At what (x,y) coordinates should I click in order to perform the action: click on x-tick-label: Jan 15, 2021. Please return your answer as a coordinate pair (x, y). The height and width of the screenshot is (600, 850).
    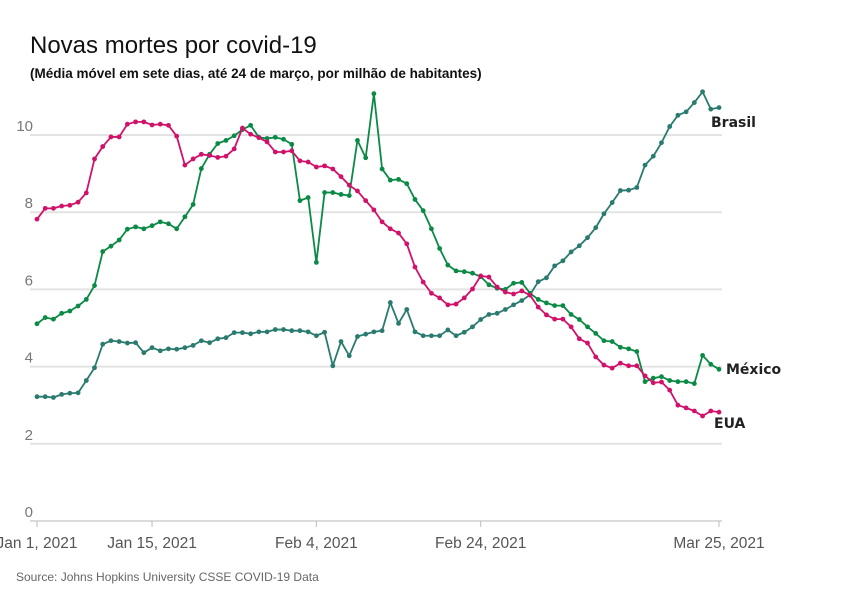
    Looking at the image, I should click on (152, 543).